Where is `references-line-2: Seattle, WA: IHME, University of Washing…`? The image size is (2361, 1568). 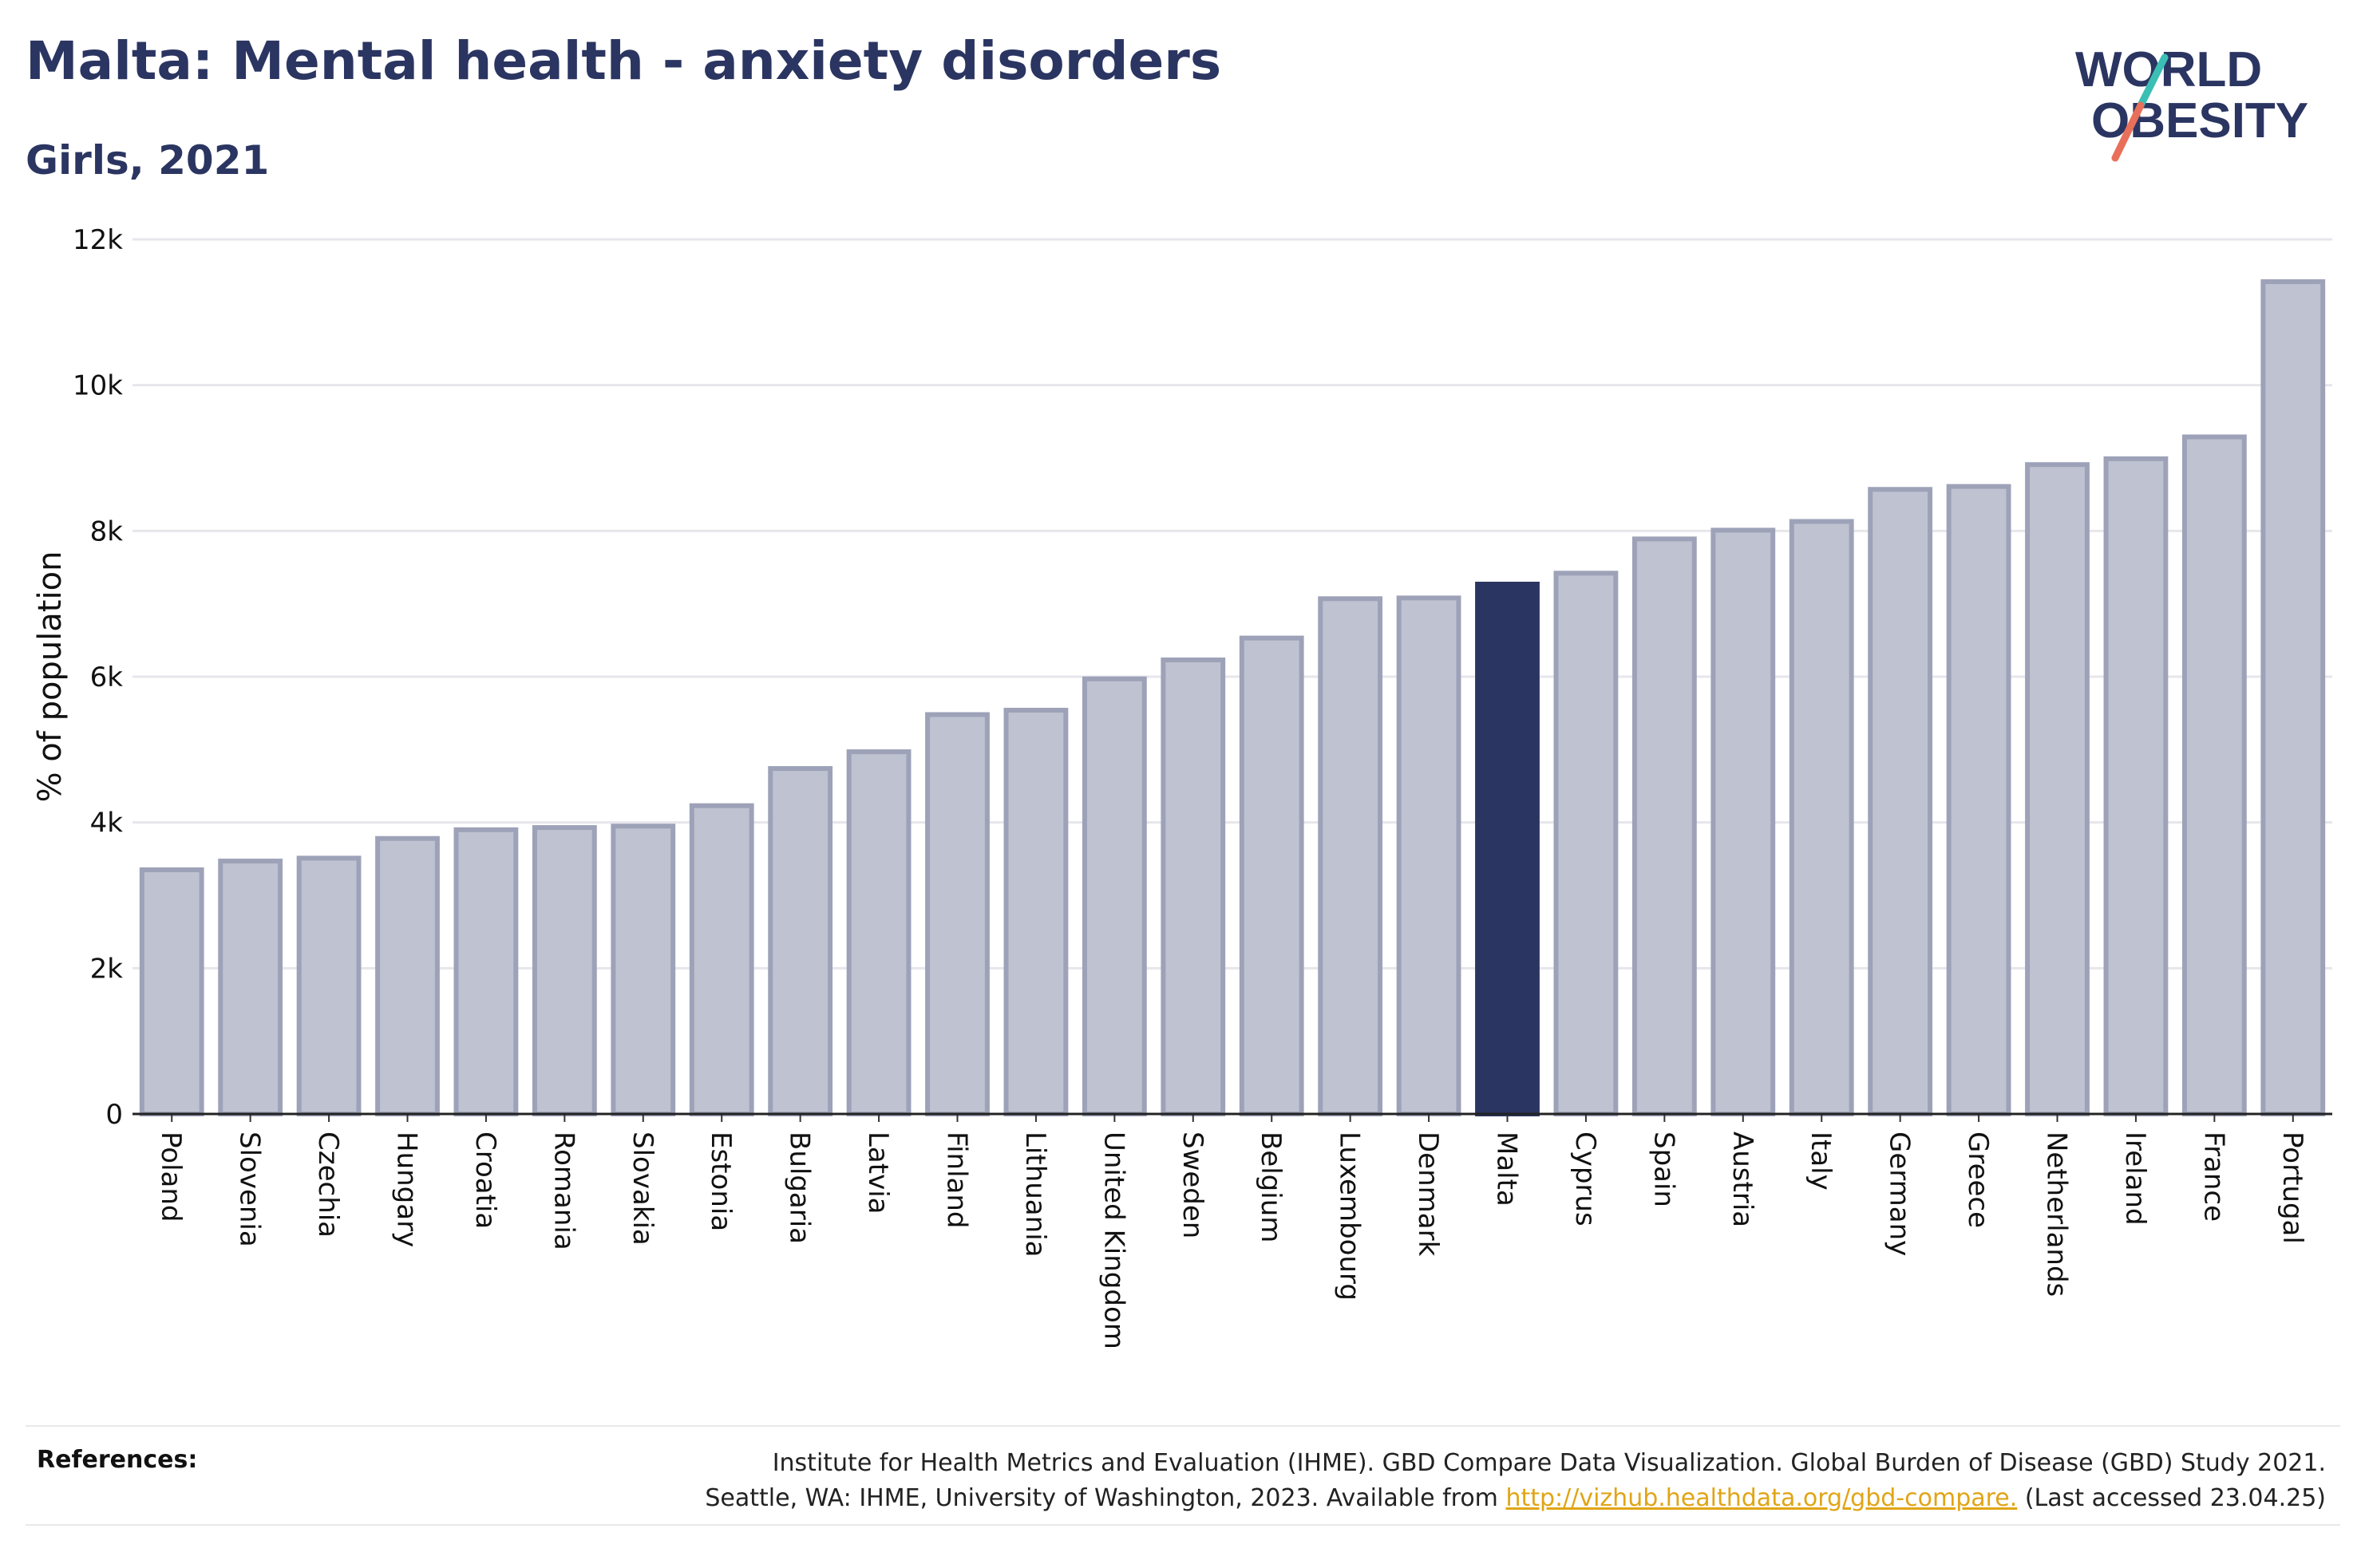 references-line-2: Seattle, WA: IHME, University of Washing… is located at coordinates (1515, 1498).